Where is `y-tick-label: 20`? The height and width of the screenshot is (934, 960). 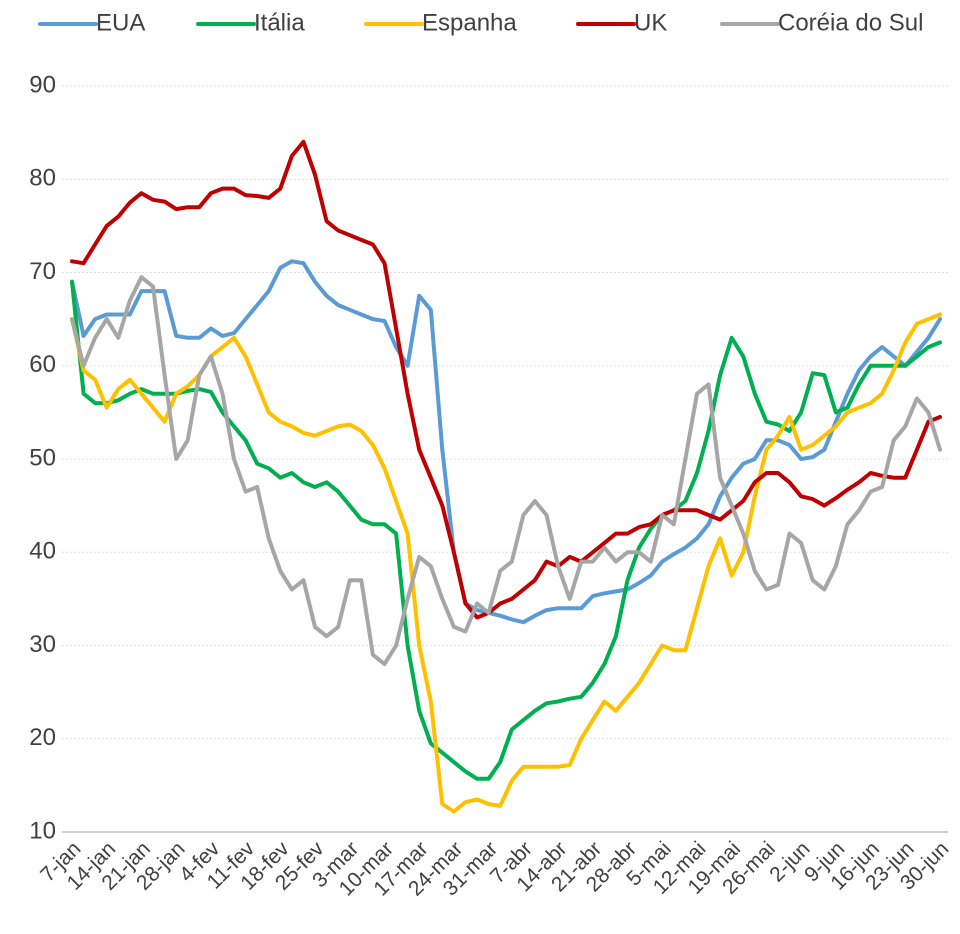 y-tick-label: 20 is located at coordinates (42, 737).